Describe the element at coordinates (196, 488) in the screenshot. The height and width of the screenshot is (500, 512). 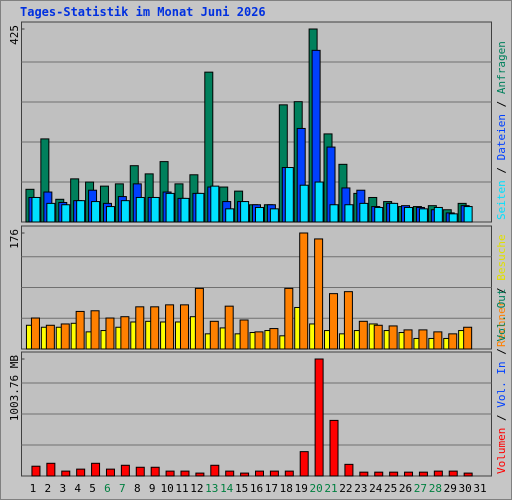
I see `x-tick-label: 12` at that location.